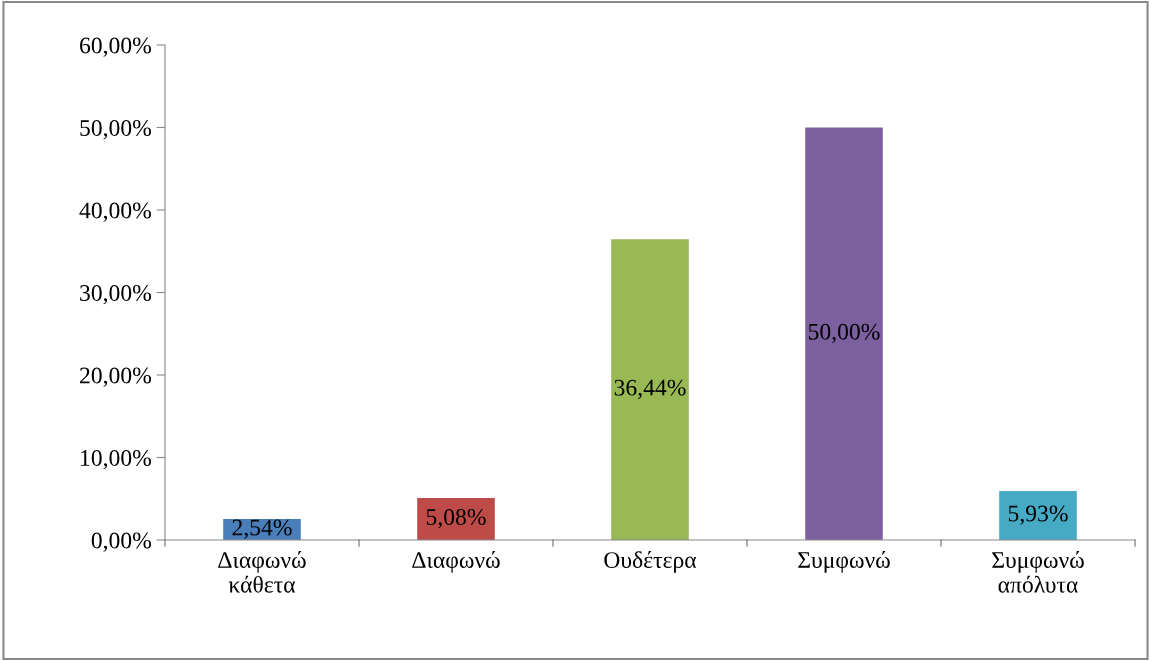  Describe the element at coordinates (115, 377) in the screenshot. I see `y-tick-label: 20,00%` at that location.